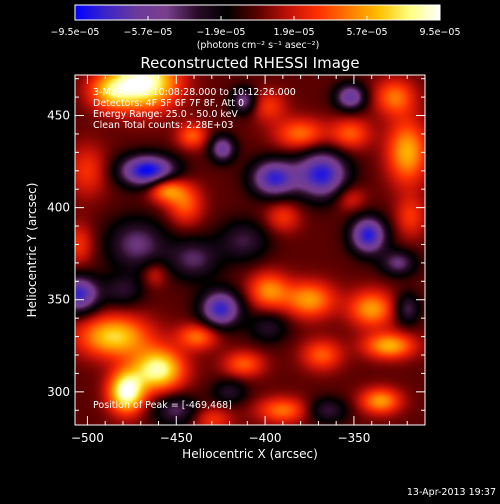  Describe the element at coordinates (366, 32) in the screenshot. I see `colorbar-tick-label: 5.7e−05` at that location.